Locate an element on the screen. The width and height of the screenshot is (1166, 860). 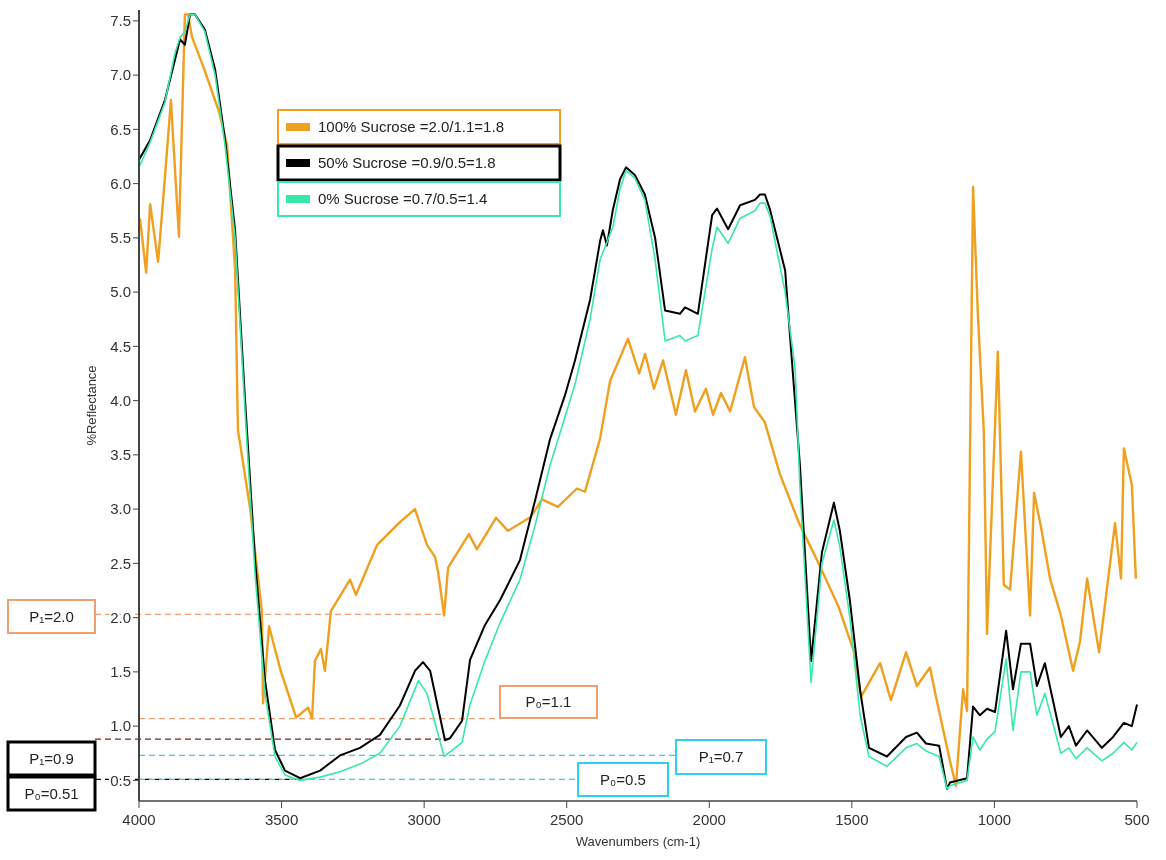
y-tick-label: 6.0 is located at coordinates (120, 183).